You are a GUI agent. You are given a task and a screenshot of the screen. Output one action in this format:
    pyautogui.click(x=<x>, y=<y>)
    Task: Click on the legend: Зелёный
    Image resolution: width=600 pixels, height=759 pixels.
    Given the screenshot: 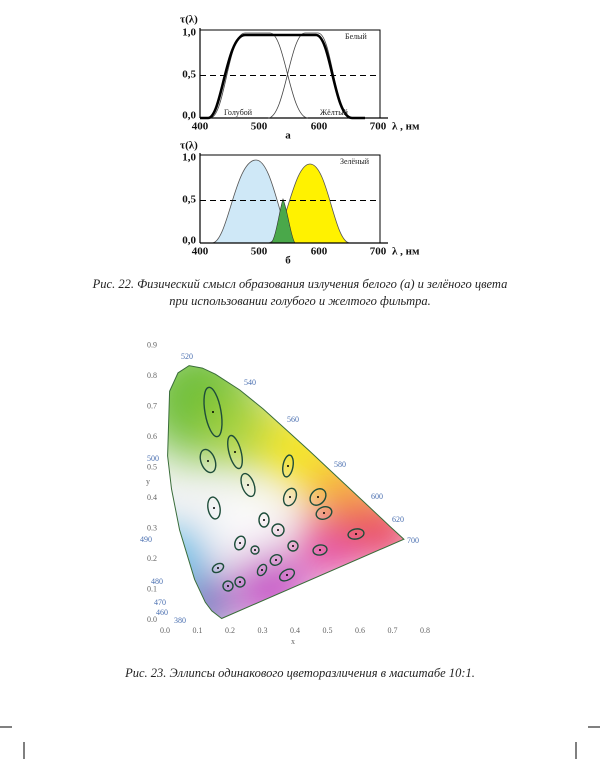 What is the action you would take?
    pyautogui.click(x=355, y=161)
    